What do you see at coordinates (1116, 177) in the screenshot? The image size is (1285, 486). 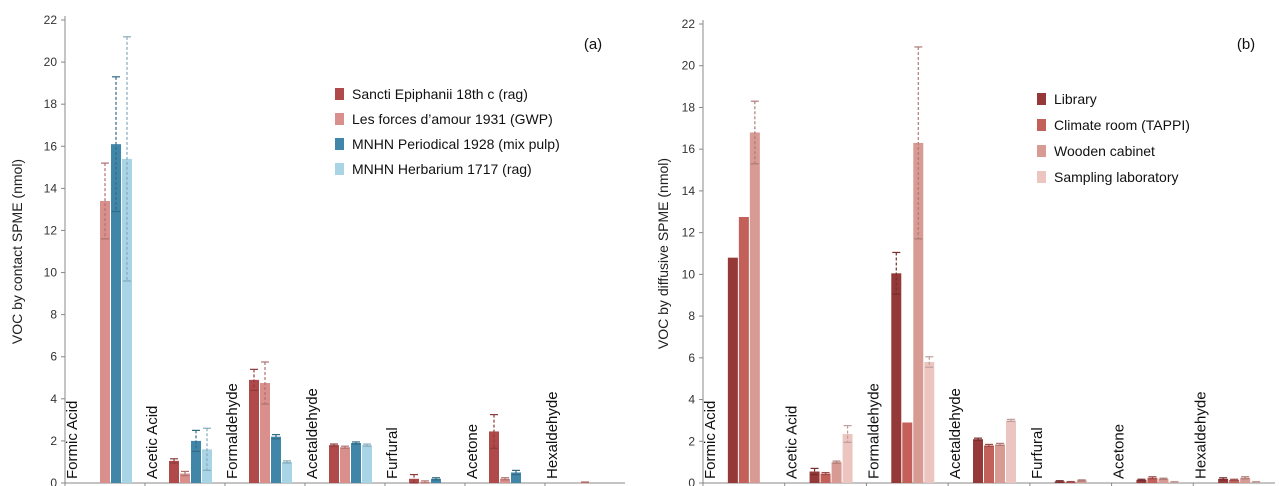 I see `legend-label: Sampling laboratory` at bounding box center [1116, 177].